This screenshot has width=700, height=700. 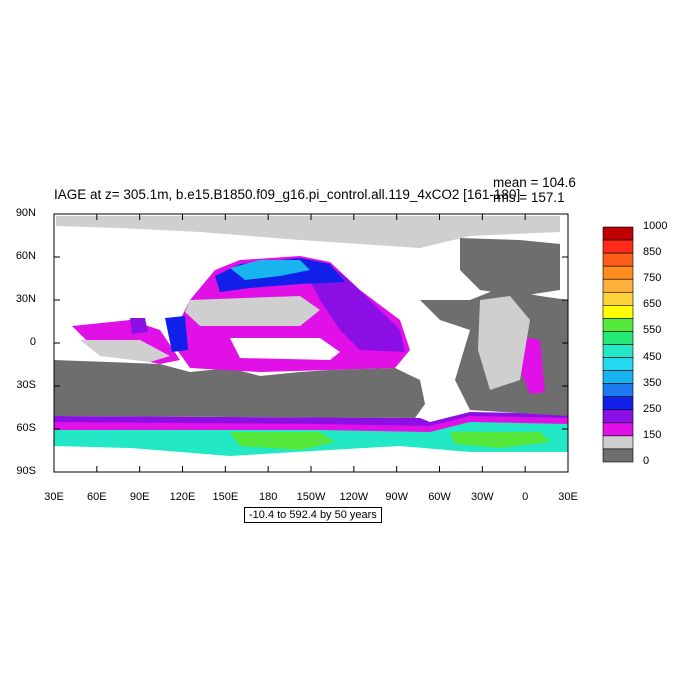 I want to click on southern-landmass, so click(x=239, y=389).